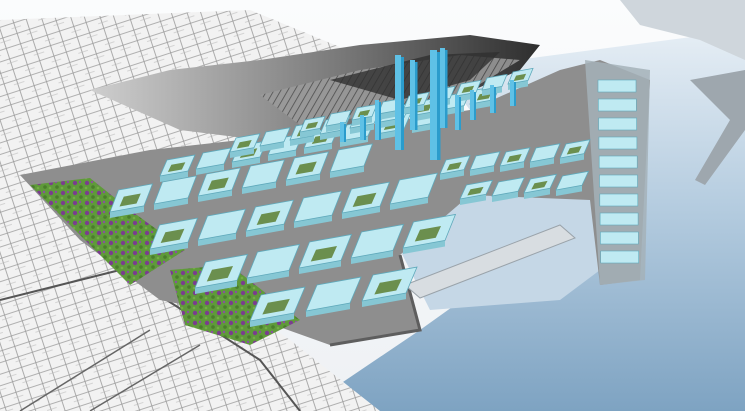 The image size is (745, 411). What do you see at coordinates (682, 30) in the screenshot?
I see `distant-coast` at bounding box center [682, 30].